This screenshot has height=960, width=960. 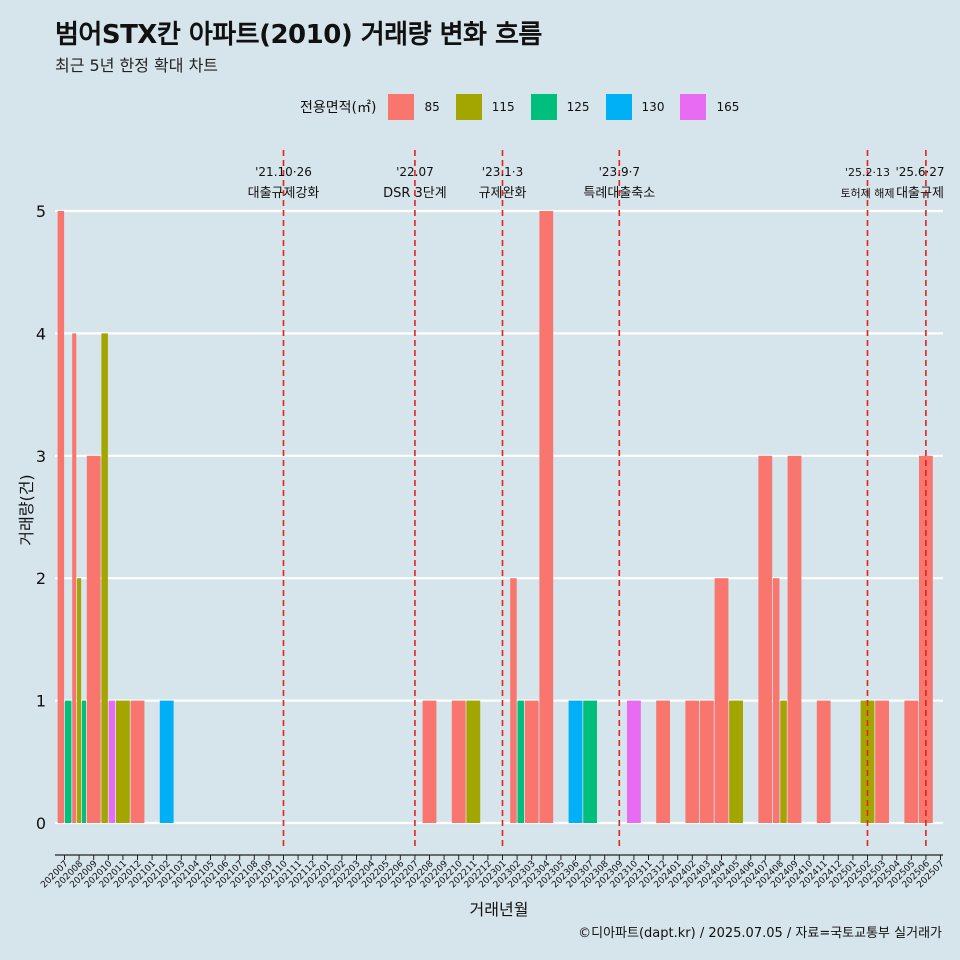 I want to click on annotation-date: '25.2·13, so click(x=867, y=172).